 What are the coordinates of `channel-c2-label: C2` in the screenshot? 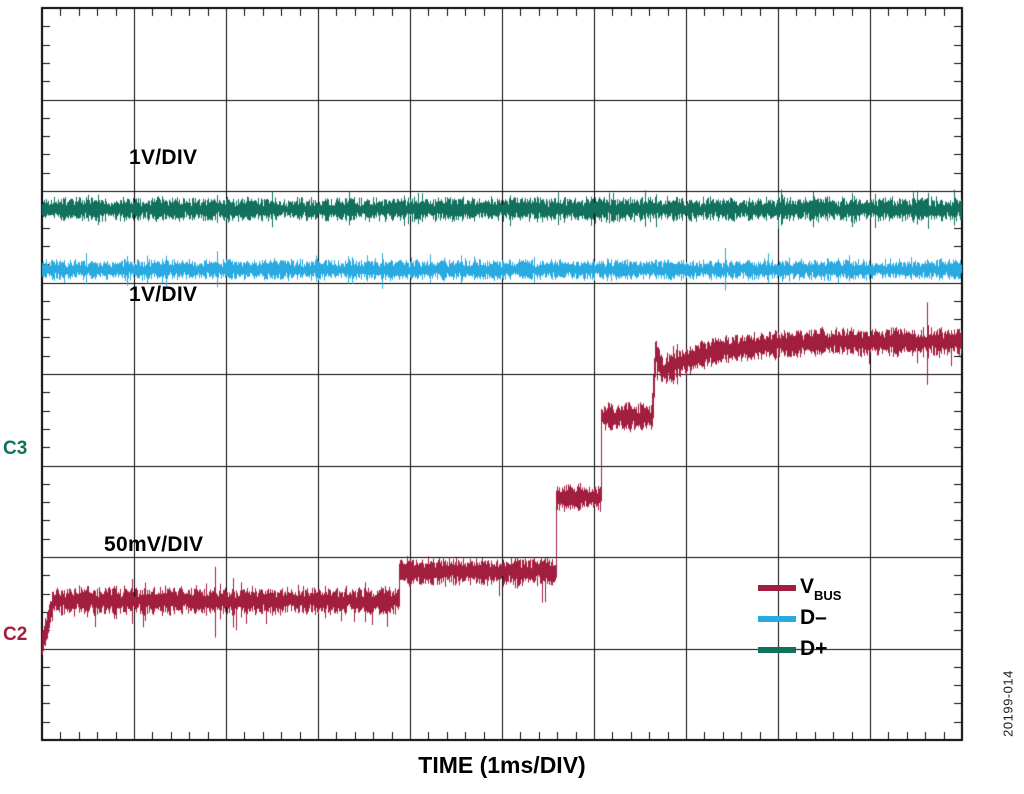 It's located at (15, 634).